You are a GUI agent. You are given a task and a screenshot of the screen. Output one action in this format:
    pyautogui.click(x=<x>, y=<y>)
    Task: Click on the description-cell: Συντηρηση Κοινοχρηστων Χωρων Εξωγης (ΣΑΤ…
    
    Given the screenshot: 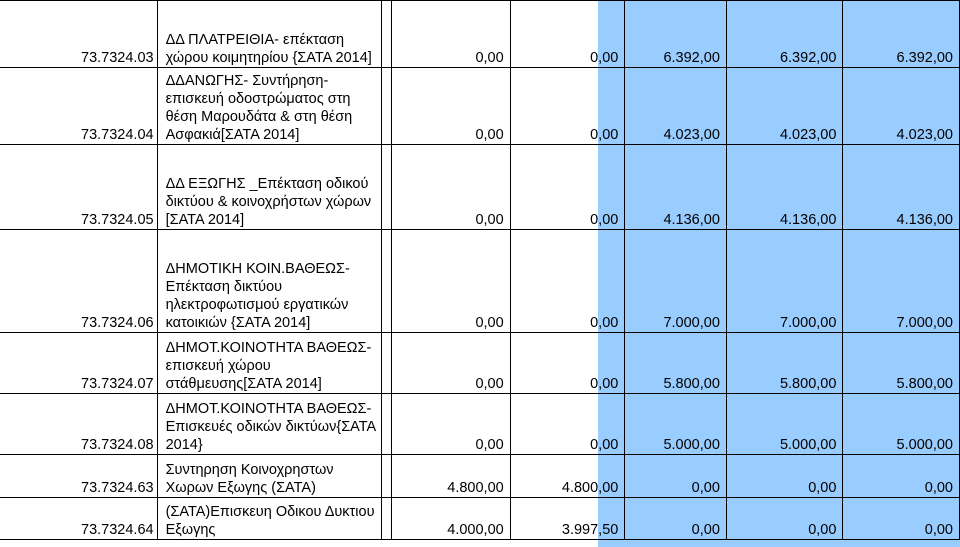 What is the action you would take?
    pyautogui.click(x=269, y=476)
    